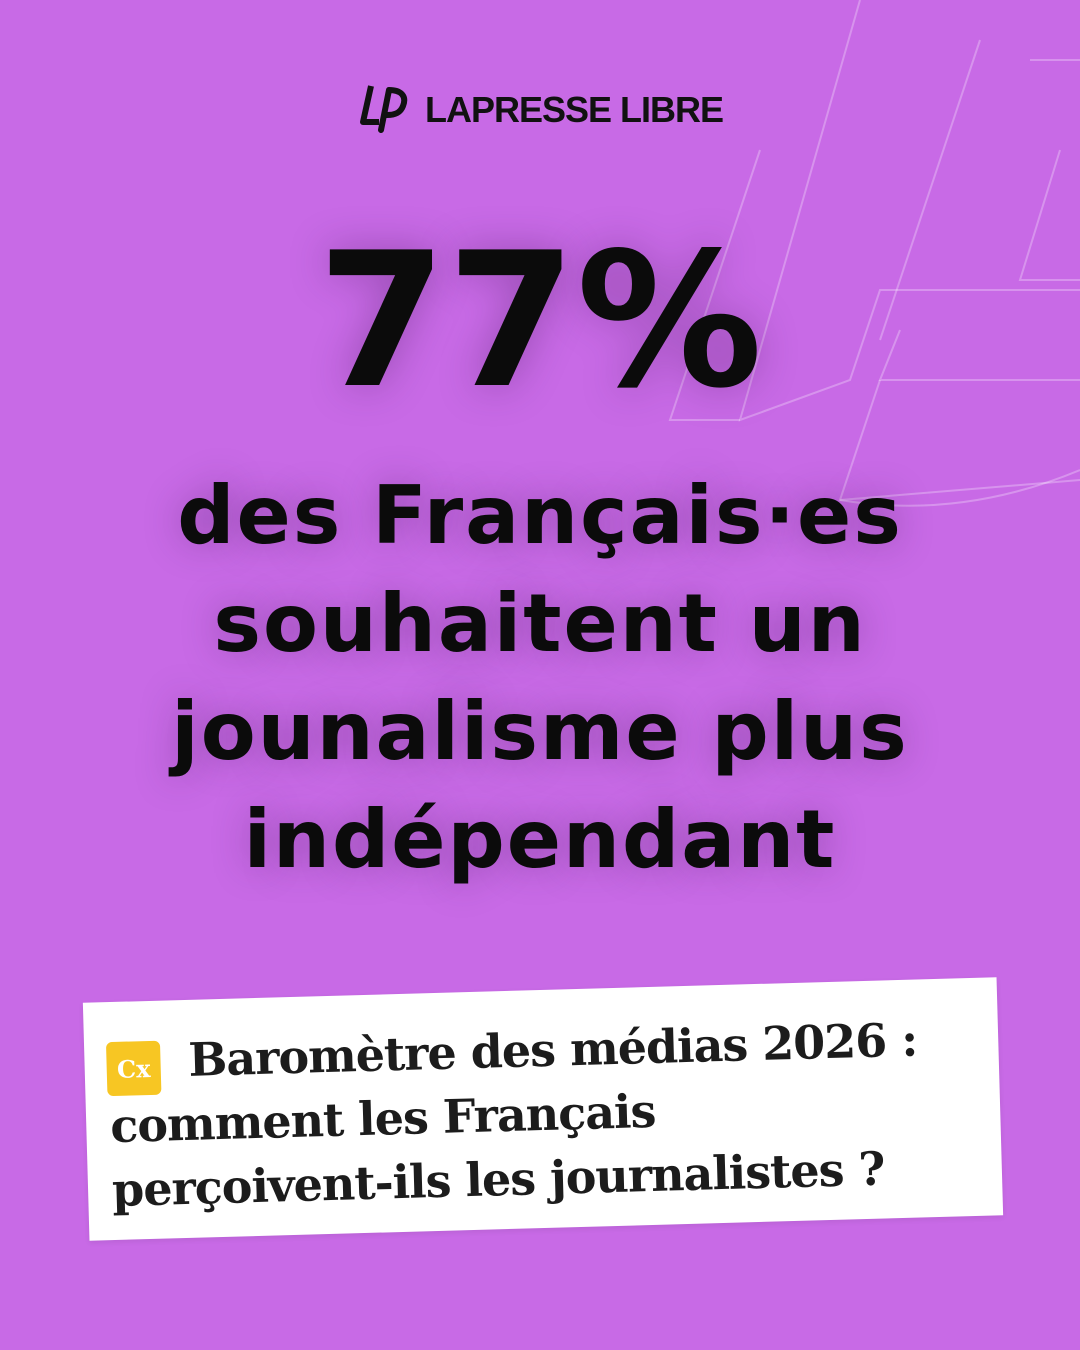  Describe the element at coordinates (540, 731) in the screenshot. I see `headline-line: jounalisme plus` at that location.